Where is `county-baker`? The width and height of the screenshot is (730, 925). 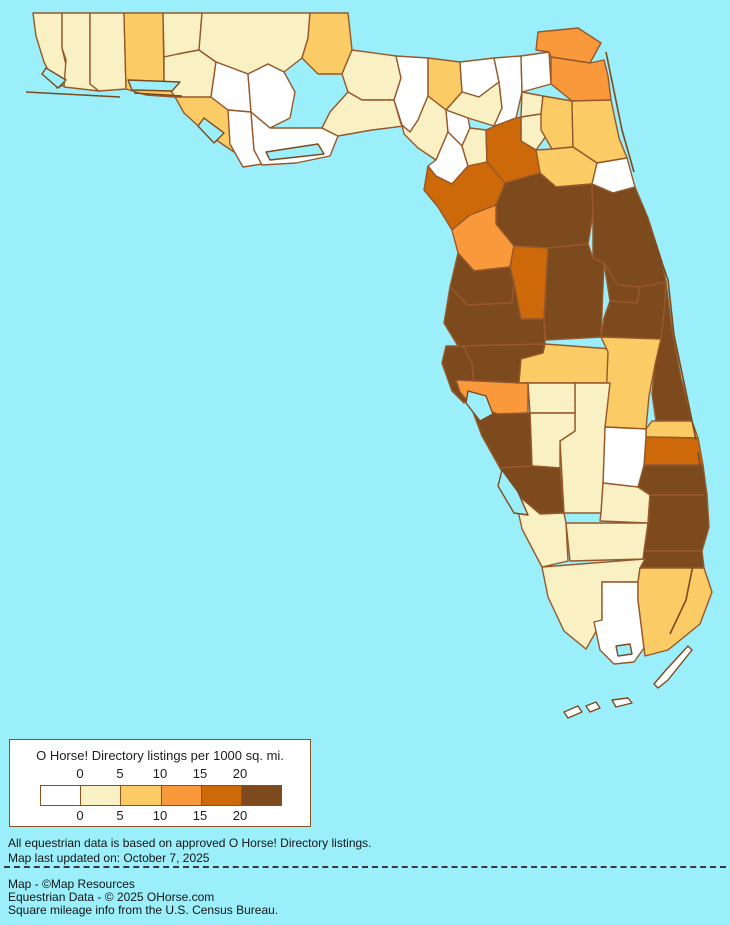
county-baker is located at coordinates (536, 72).